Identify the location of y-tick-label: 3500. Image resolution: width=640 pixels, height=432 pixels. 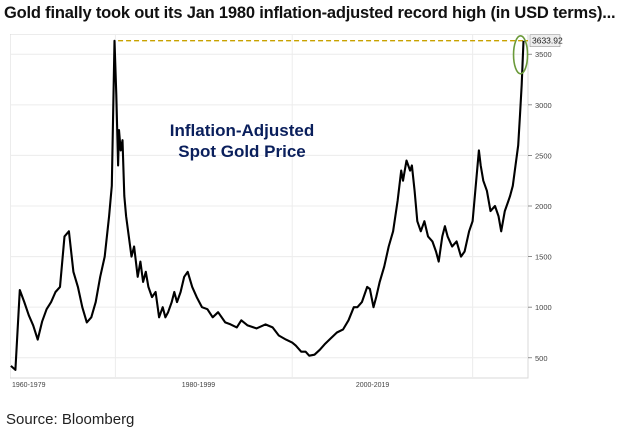
(543, 54).